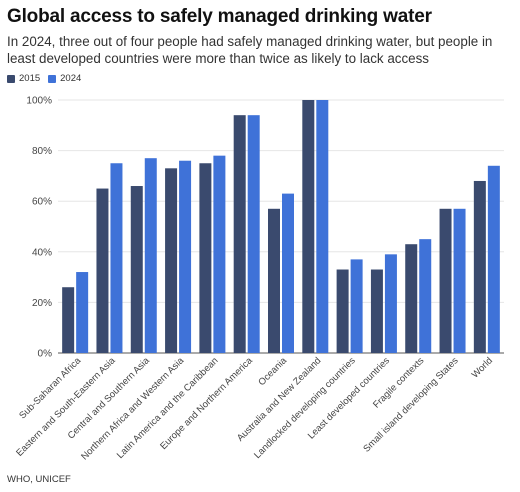 The width and height of the screenshot is (520, 492). Describe the element at coordinates (52, 78) in the screenshot. I see `legend-swatch-2024` at that location.